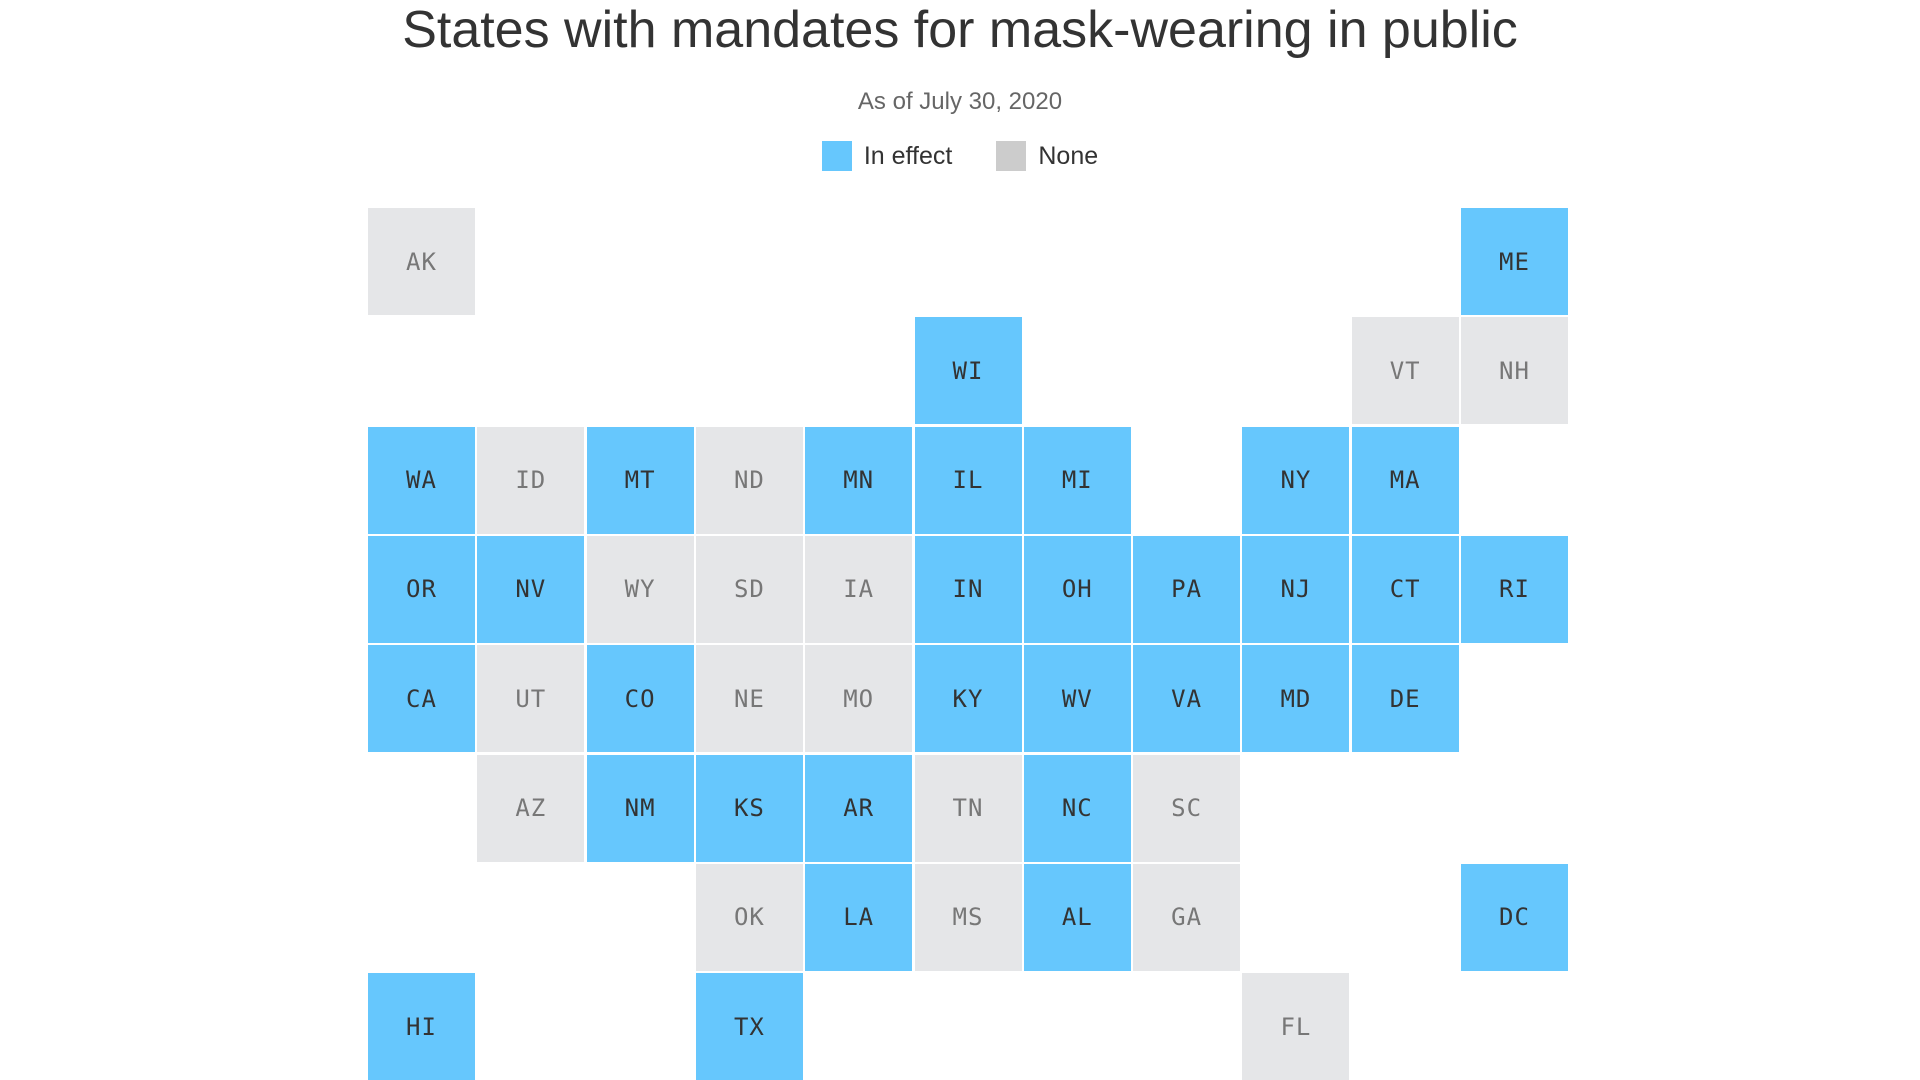  Describe the element at coordinates (1405, 699) in the screenshot. I see `state-tile-de: DE` at that location.